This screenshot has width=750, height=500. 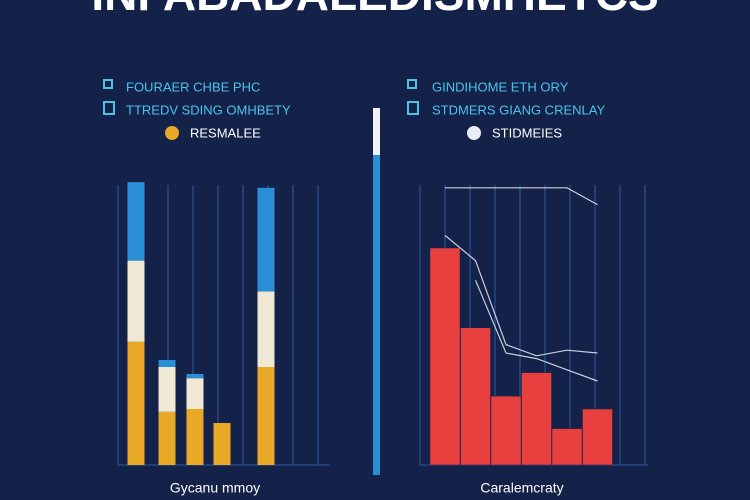 What do you see at coordinates (225, 132) in the screenshot?
I see `legend-label: RESMALEE` at bounding box center [225, 132].